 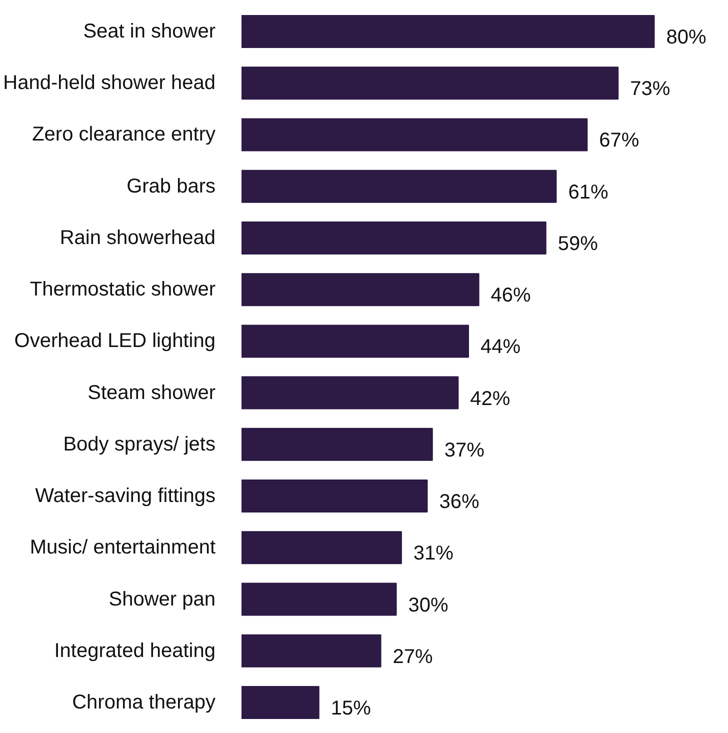 What do you see at coordinates (115, 341) in the screenshot?
I see `y-tick-label: Overhead LED lighting` at bounding box center [115, 341].